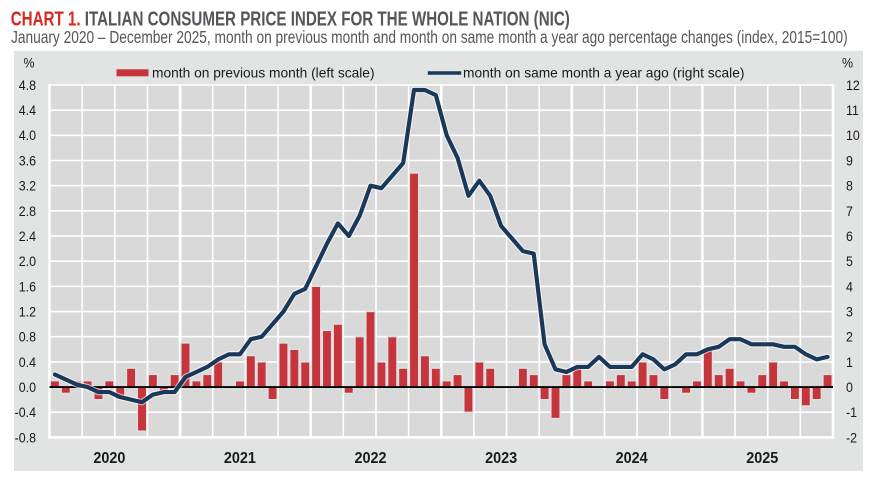 The image size is (876, 487). What do you see at coordinates (632, 458) in the screenshot?
I see `svg-text: 2024` at bounding box center [632, 458].